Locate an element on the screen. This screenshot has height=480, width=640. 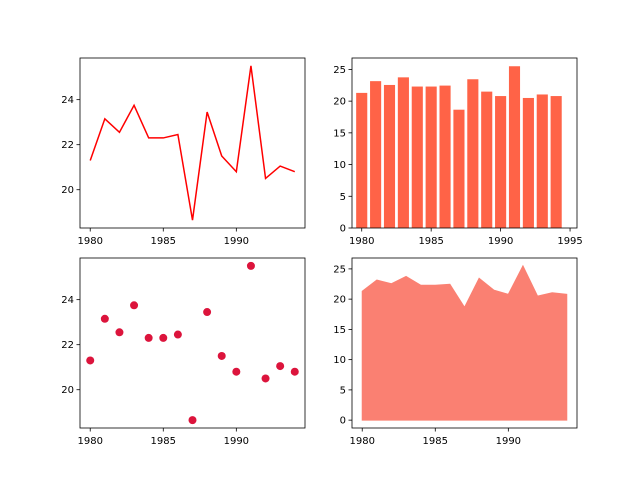
line-axes-frame is located at coordinates (192, 143).